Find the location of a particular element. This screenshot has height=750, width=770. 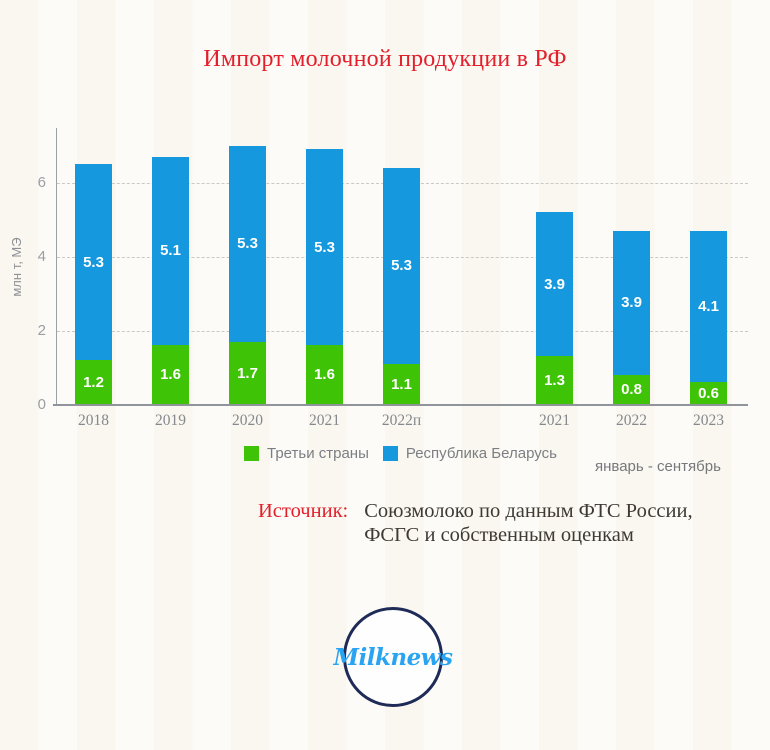

bar-value-label: 1.3 is located at coordinates (554, 380).